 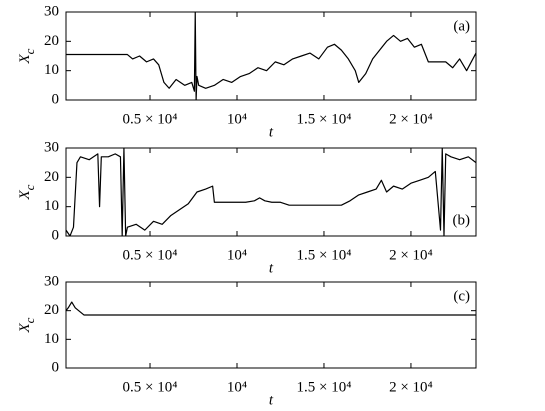 I want to click on panel-label: (a), so click(x=461, y=26).